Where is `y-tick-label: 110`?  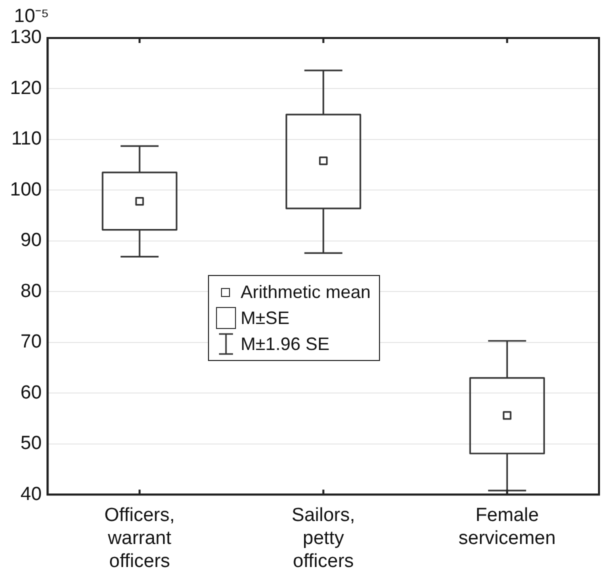 y-tick-label: 110 is located at coordinates (26, 139).